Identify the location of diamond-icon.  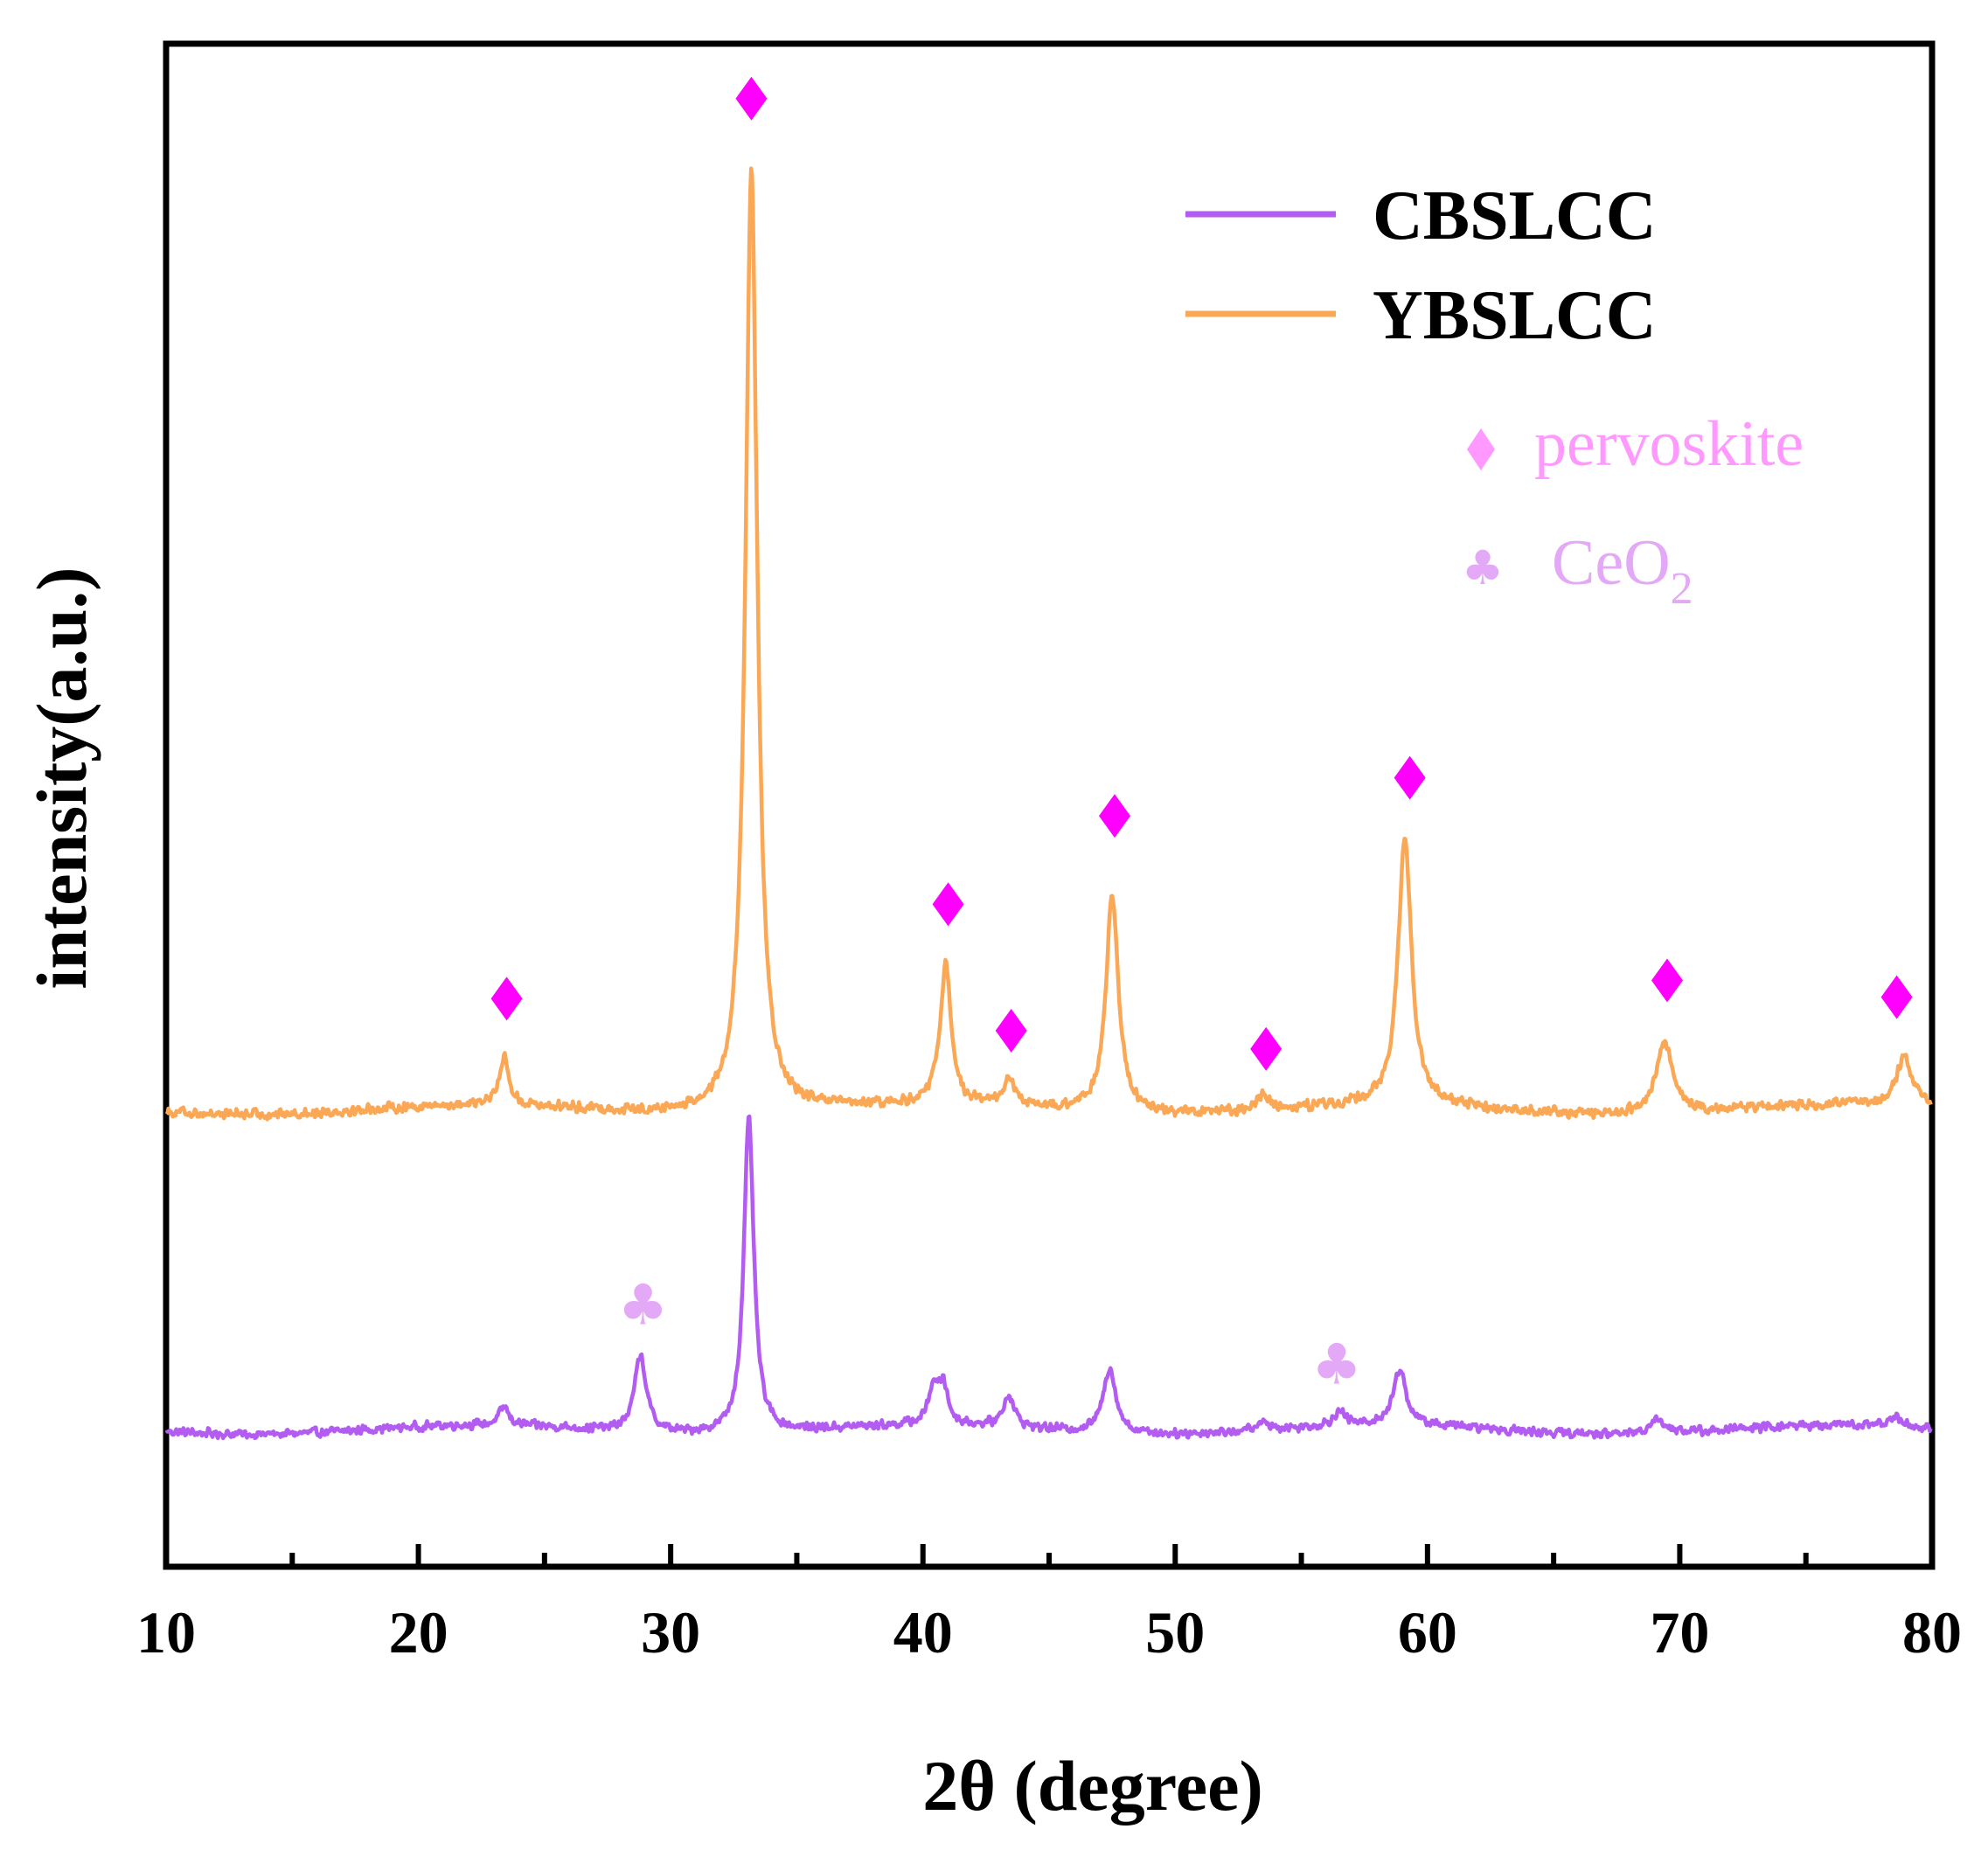
(1481, 449).